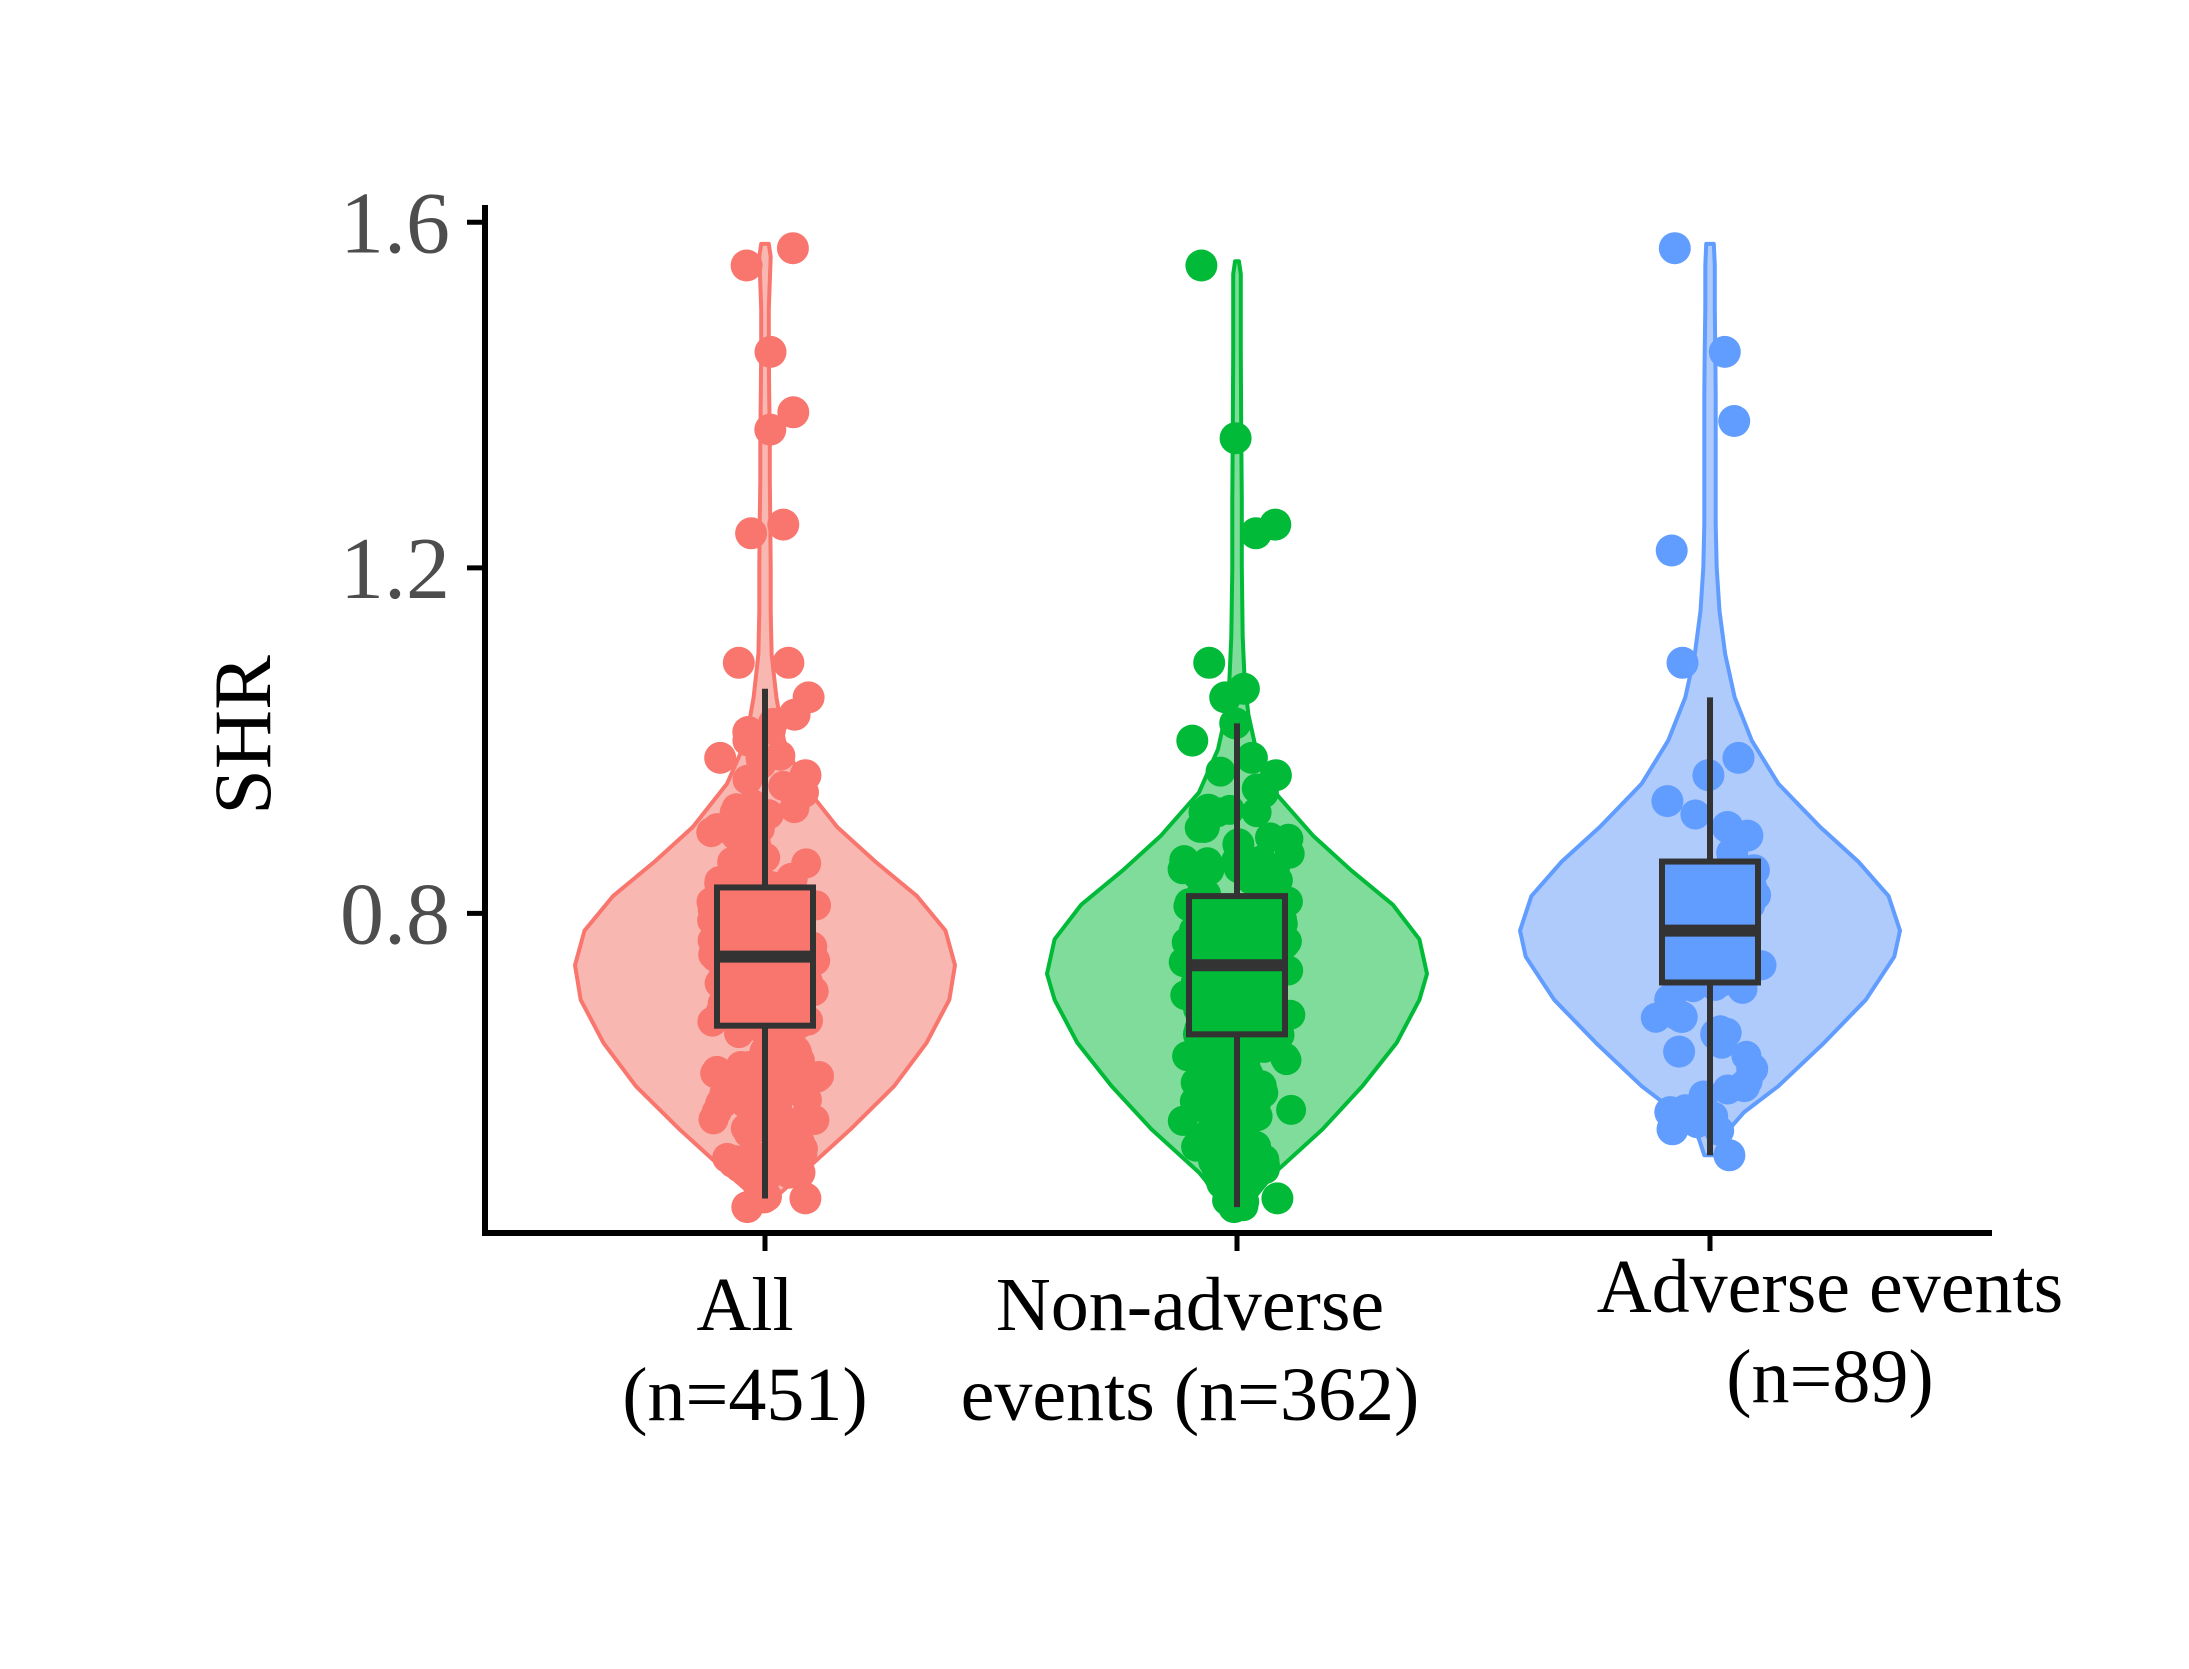 Image resolution: width=2189 pixels, height=1669 pixels. What do you see at coordinates (1190, 1305) in the screenshot?
I see `x-tick-label-line1: Non-adverse` at bounding box center [1190, 1305].